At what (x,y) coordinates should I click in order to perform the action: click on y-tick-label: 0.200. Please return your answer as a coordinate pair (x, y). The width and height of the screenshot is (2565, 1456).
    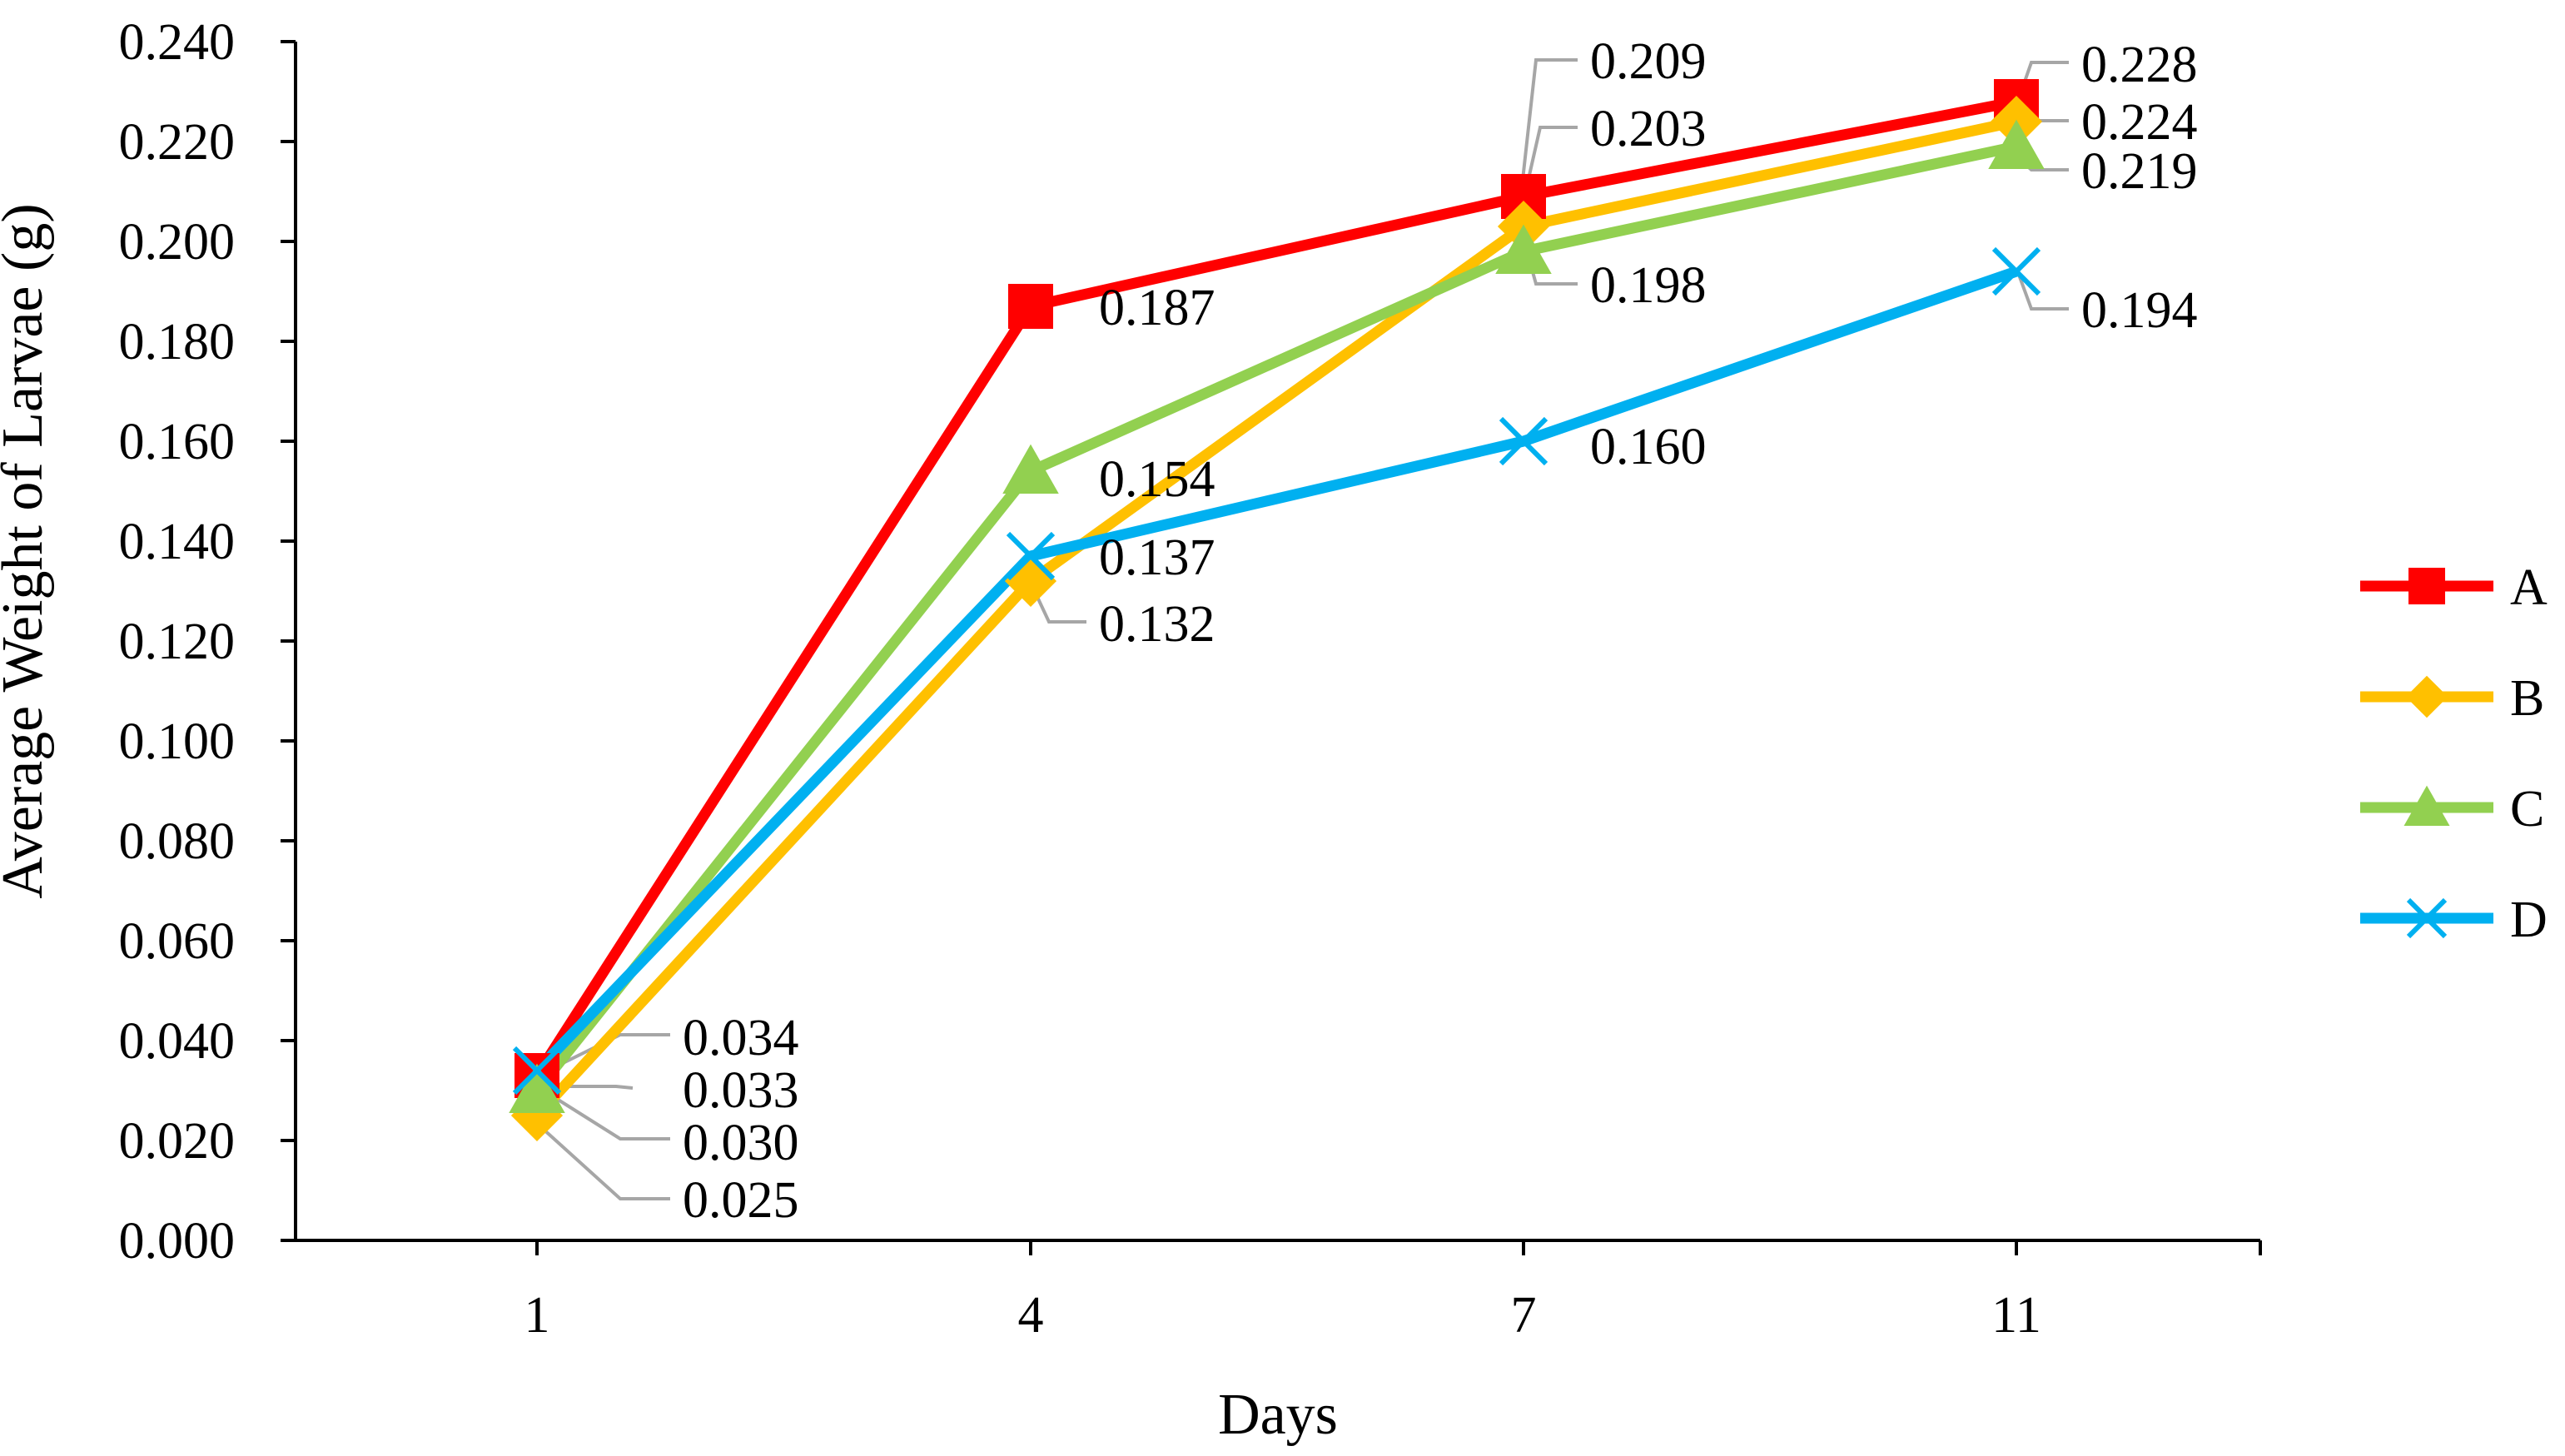
    Looking at the image, I should click on (177, 242).